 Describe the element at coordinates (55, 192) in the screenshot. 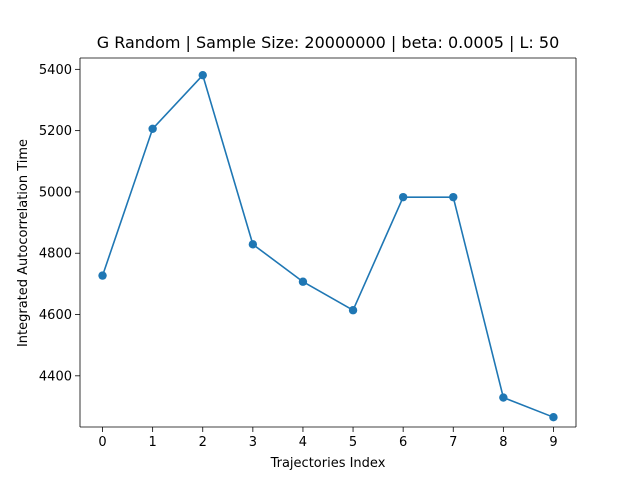

I see `y-tick-label: 5000` at that location.